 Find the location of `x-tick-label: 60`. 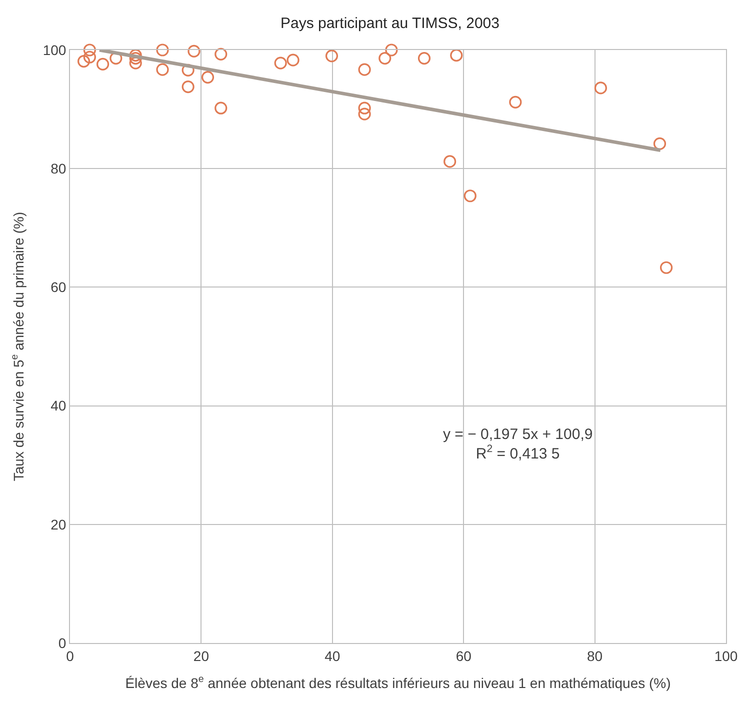

x-tick-label: 60 is located at coordinates (464, 656).